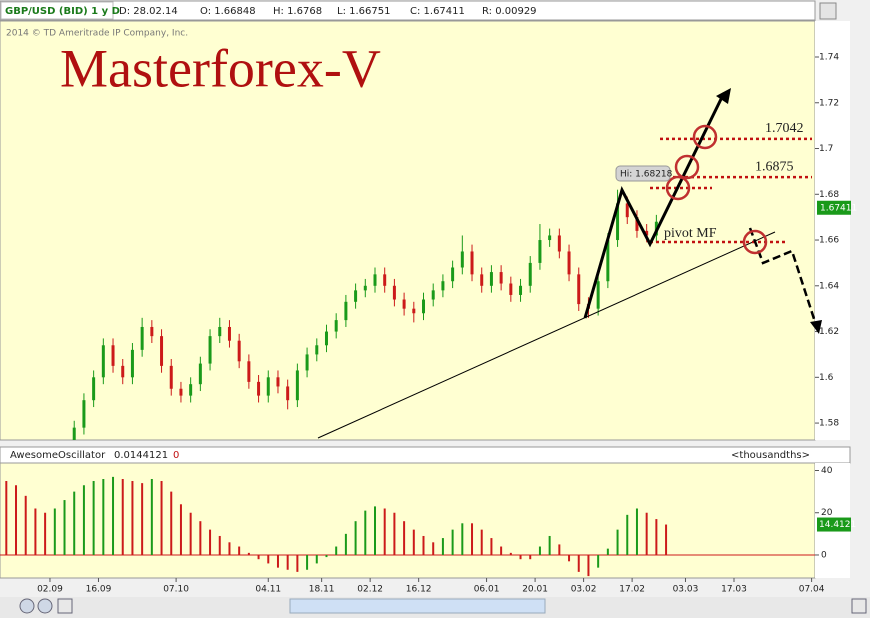 Image resolution: width=870 pixels, height=618 pixels. Describe the element at coordinates (419, 590) in the screenshot. I see `x-tick-label: 16.12` at that location.